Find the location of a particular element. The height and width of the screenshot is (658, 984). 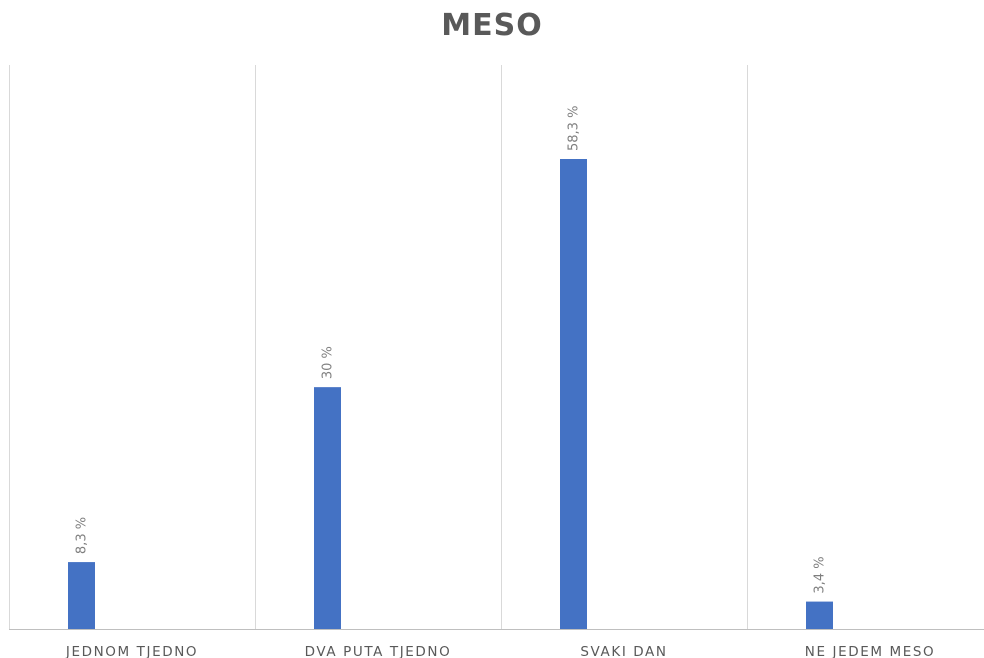

data-label-3: 3,4 % is located at coordinates (820, 574).